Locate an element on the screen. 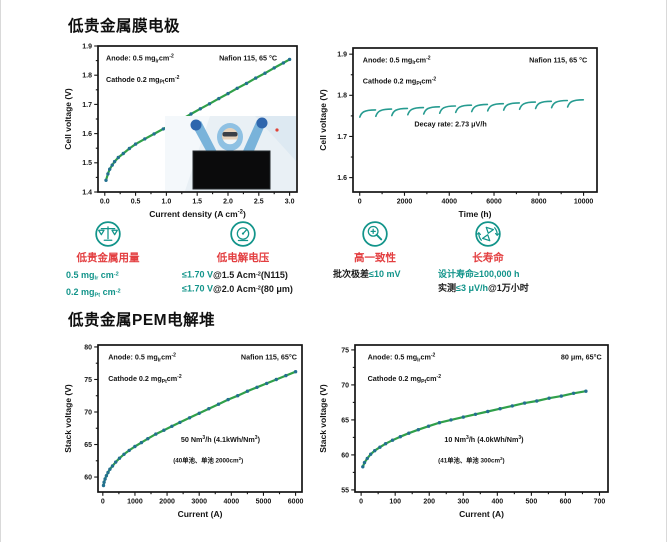  y-axis-label: Cell voltage (V) is located at coordinates (68, 119).